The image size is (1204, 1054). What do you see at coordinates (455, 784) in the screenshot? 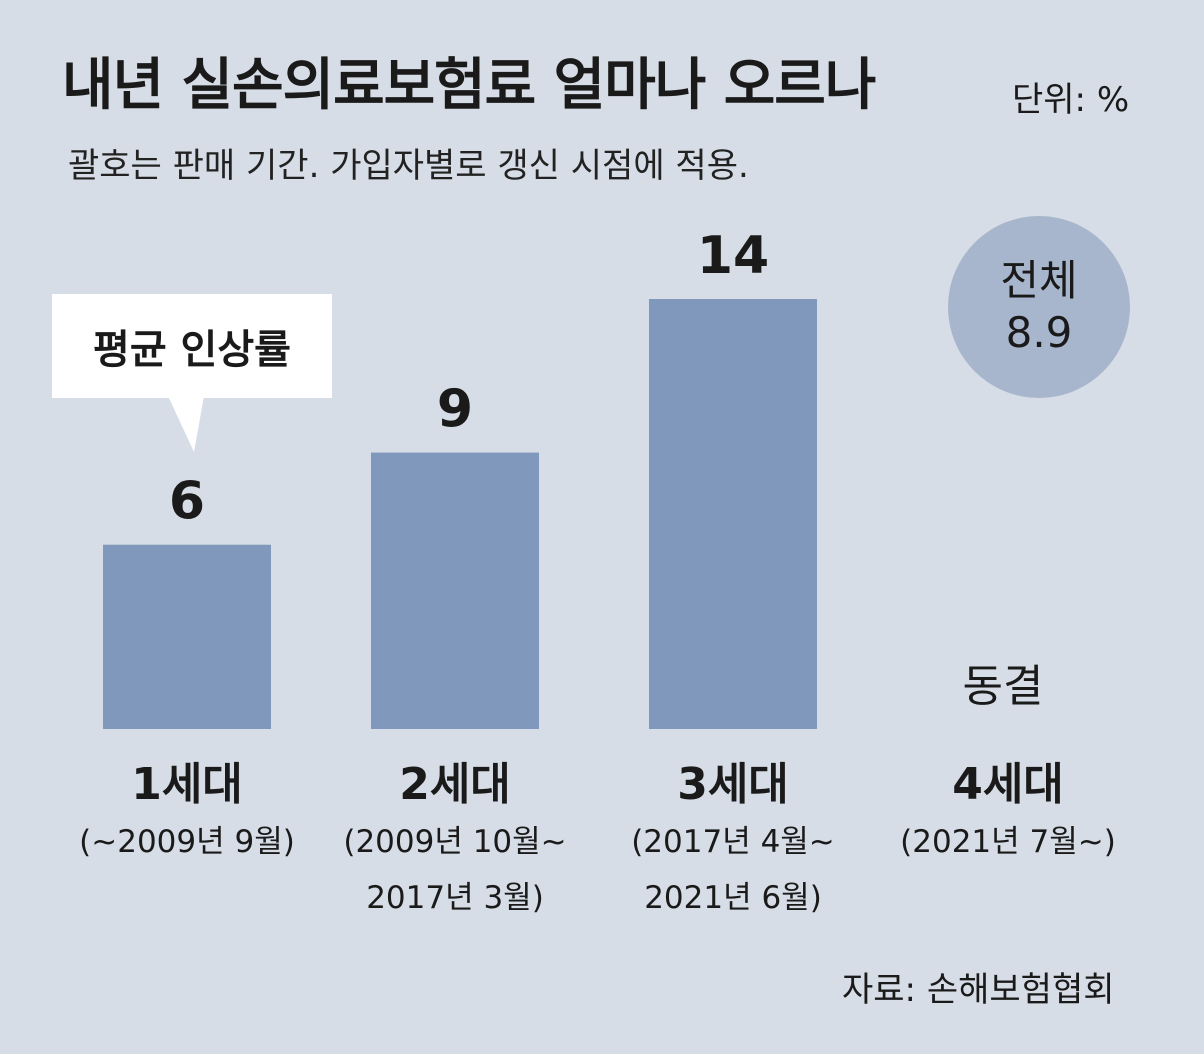
I see `category-label-2: 2세대` at bounding box center [455, 784].